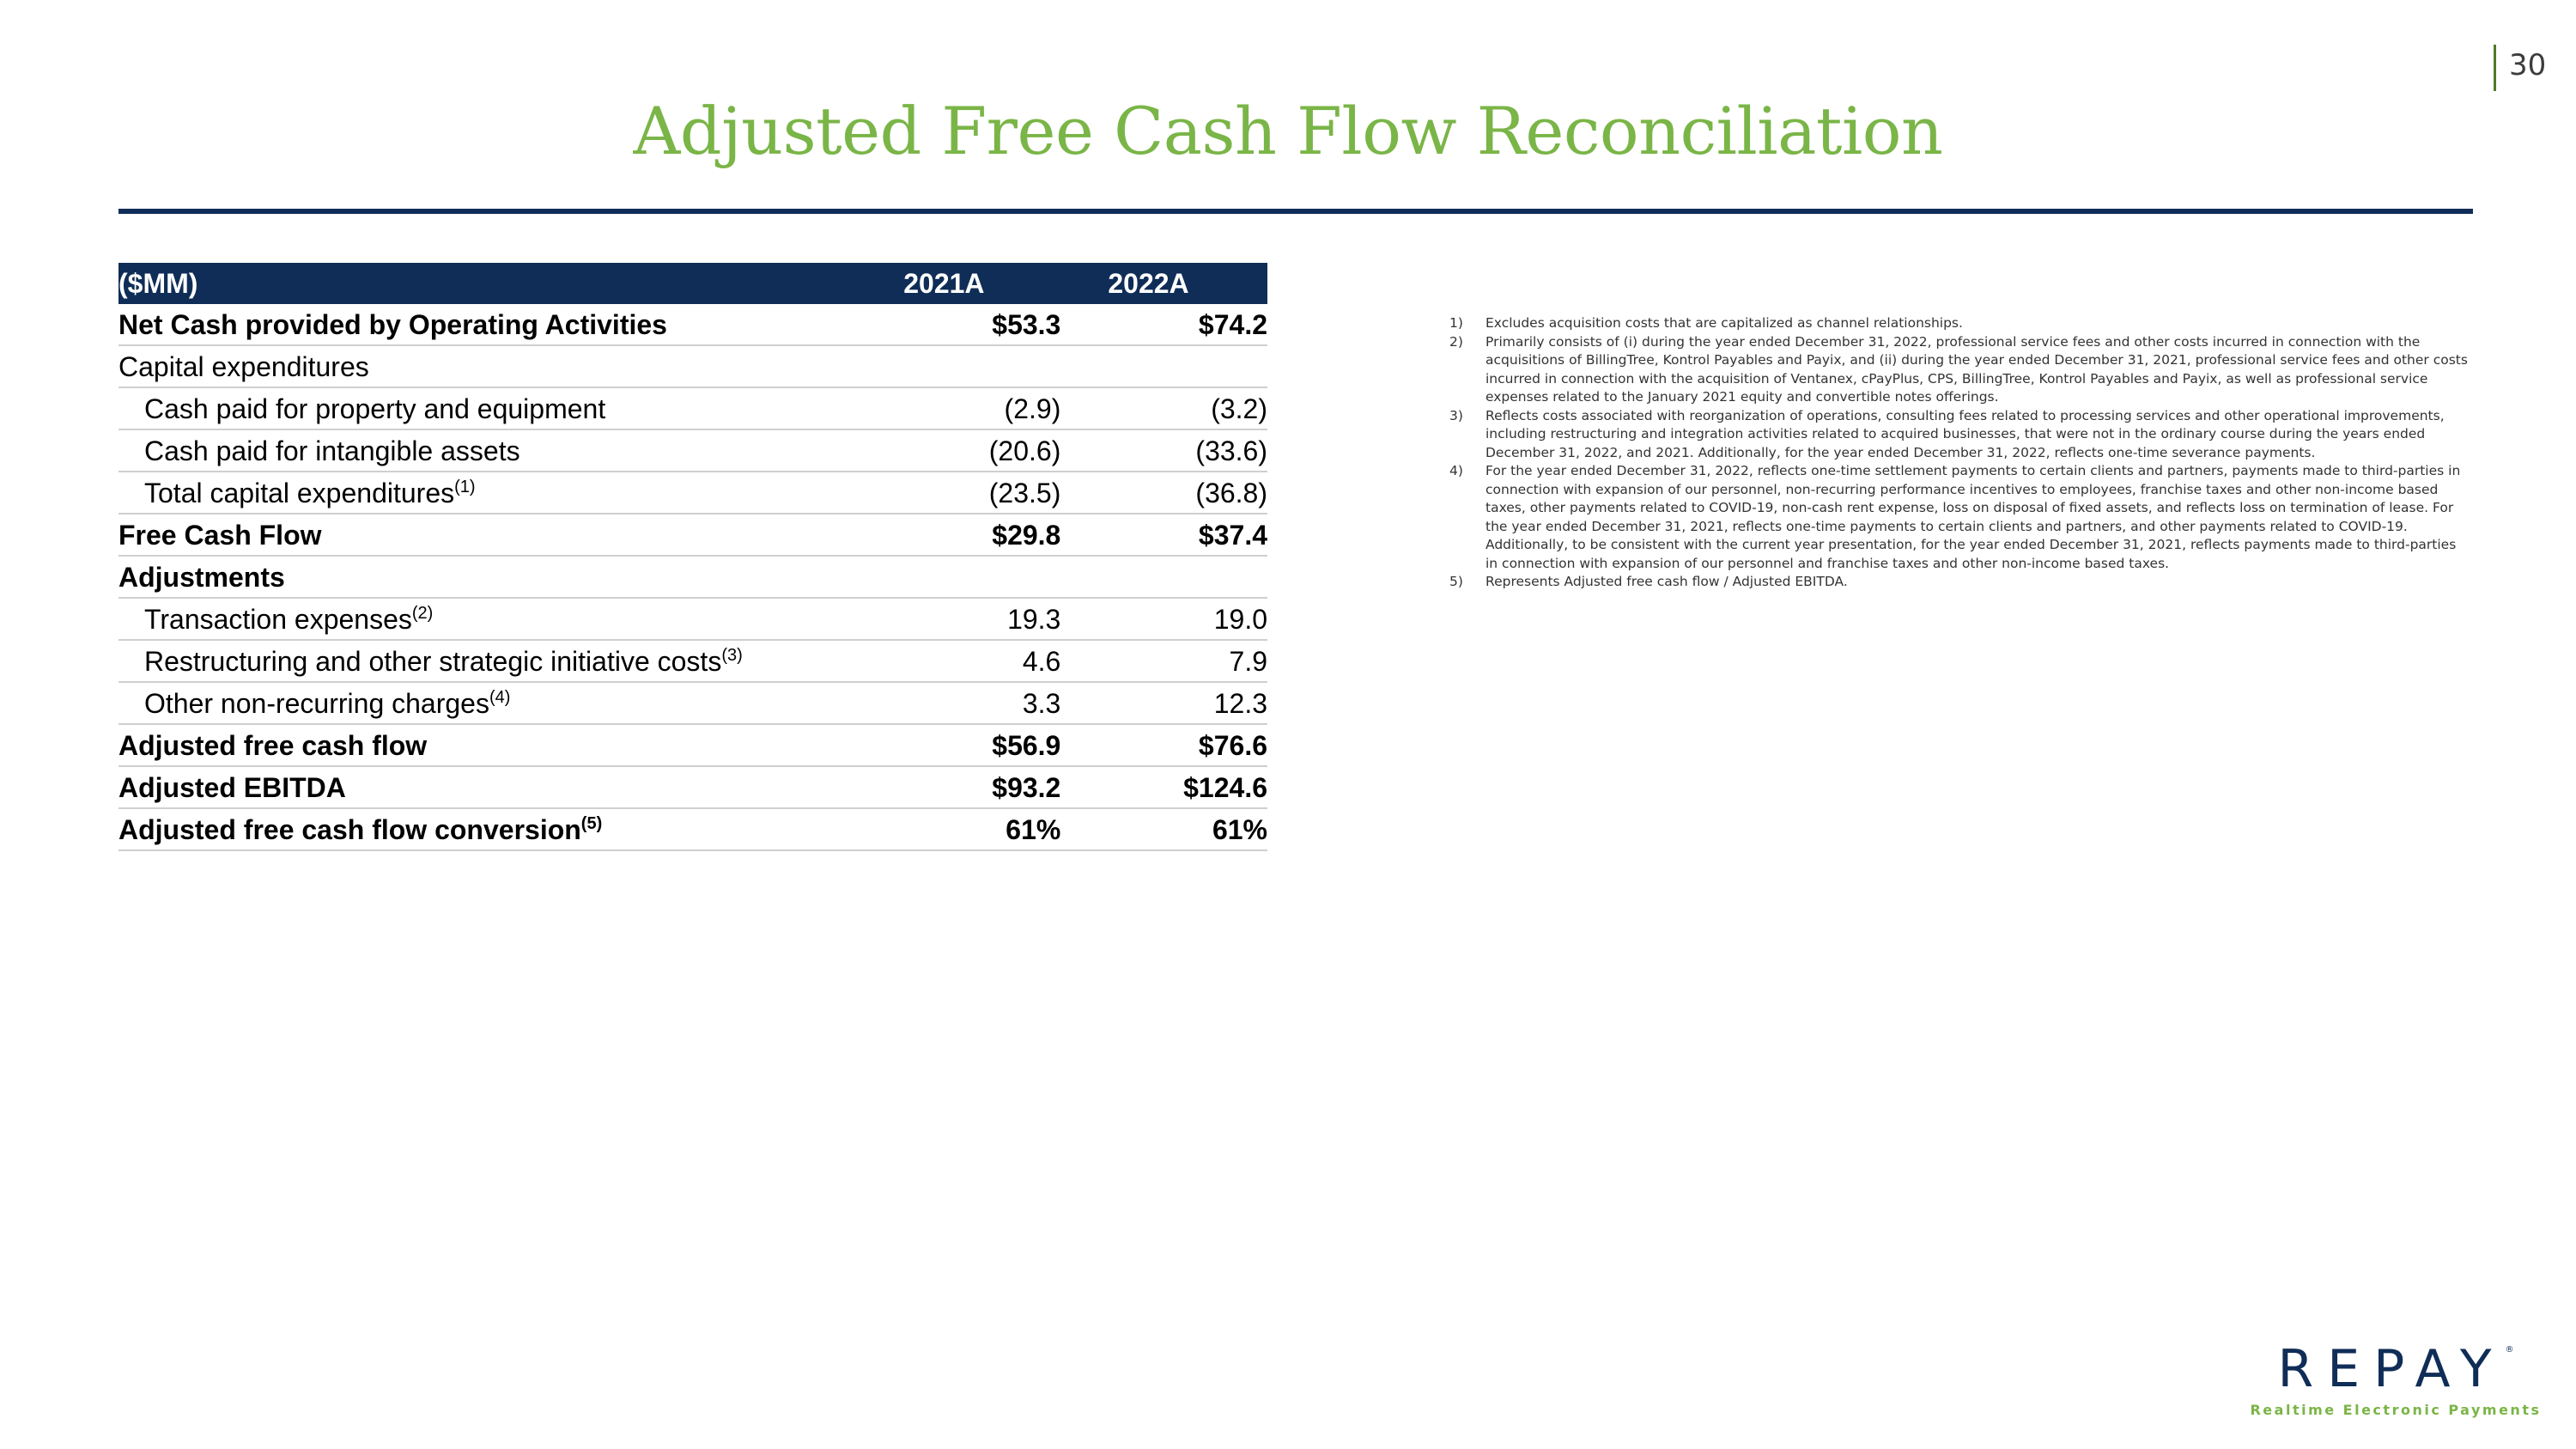 This screenshot has height=1449, width=2576. I want to click on table-row: Free Cash Flow $29.8 $37.4, so click(693, 535).